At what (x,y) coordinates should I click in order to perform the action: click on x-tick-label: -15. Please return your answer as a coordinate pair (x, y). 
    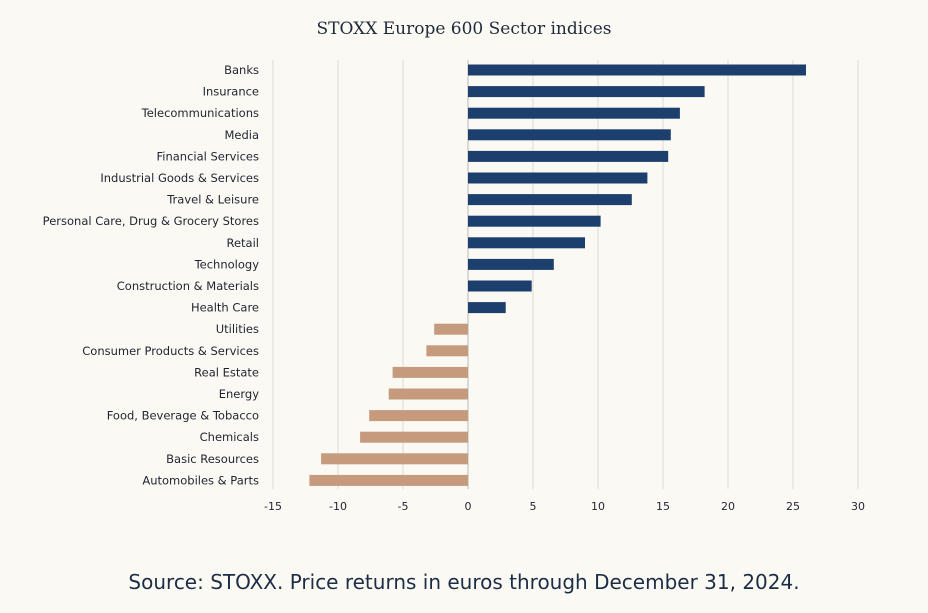
    Looking at the image, I should click on (273, 506).